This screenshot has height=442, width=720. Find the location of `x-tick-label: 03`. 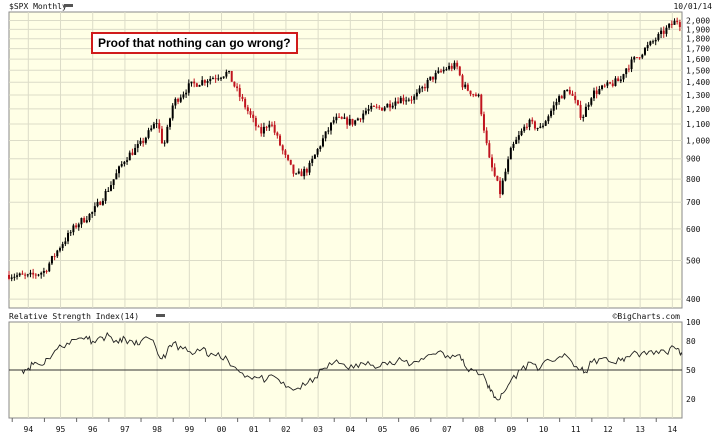

x-tick-label: 03 is located at coordinates (318, 429).